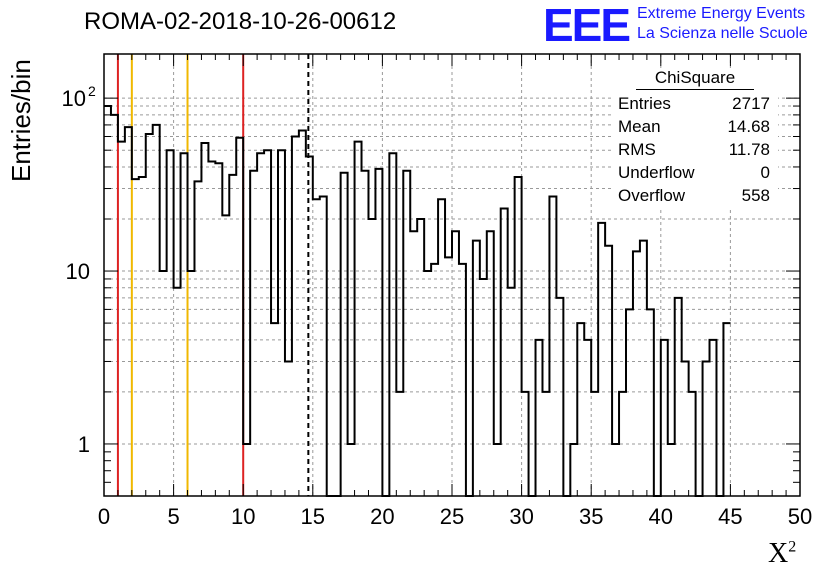  I want to click on eee-logo: EEE, so click(587, 25).